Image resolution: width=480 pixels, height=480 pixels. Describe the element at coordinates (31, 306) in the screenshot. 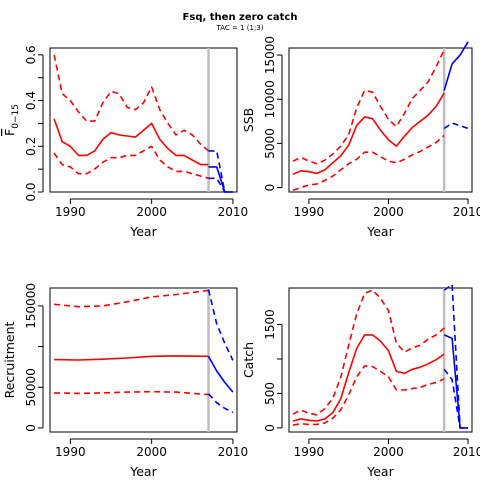

I see `y-tick-label: 150000` at that location.